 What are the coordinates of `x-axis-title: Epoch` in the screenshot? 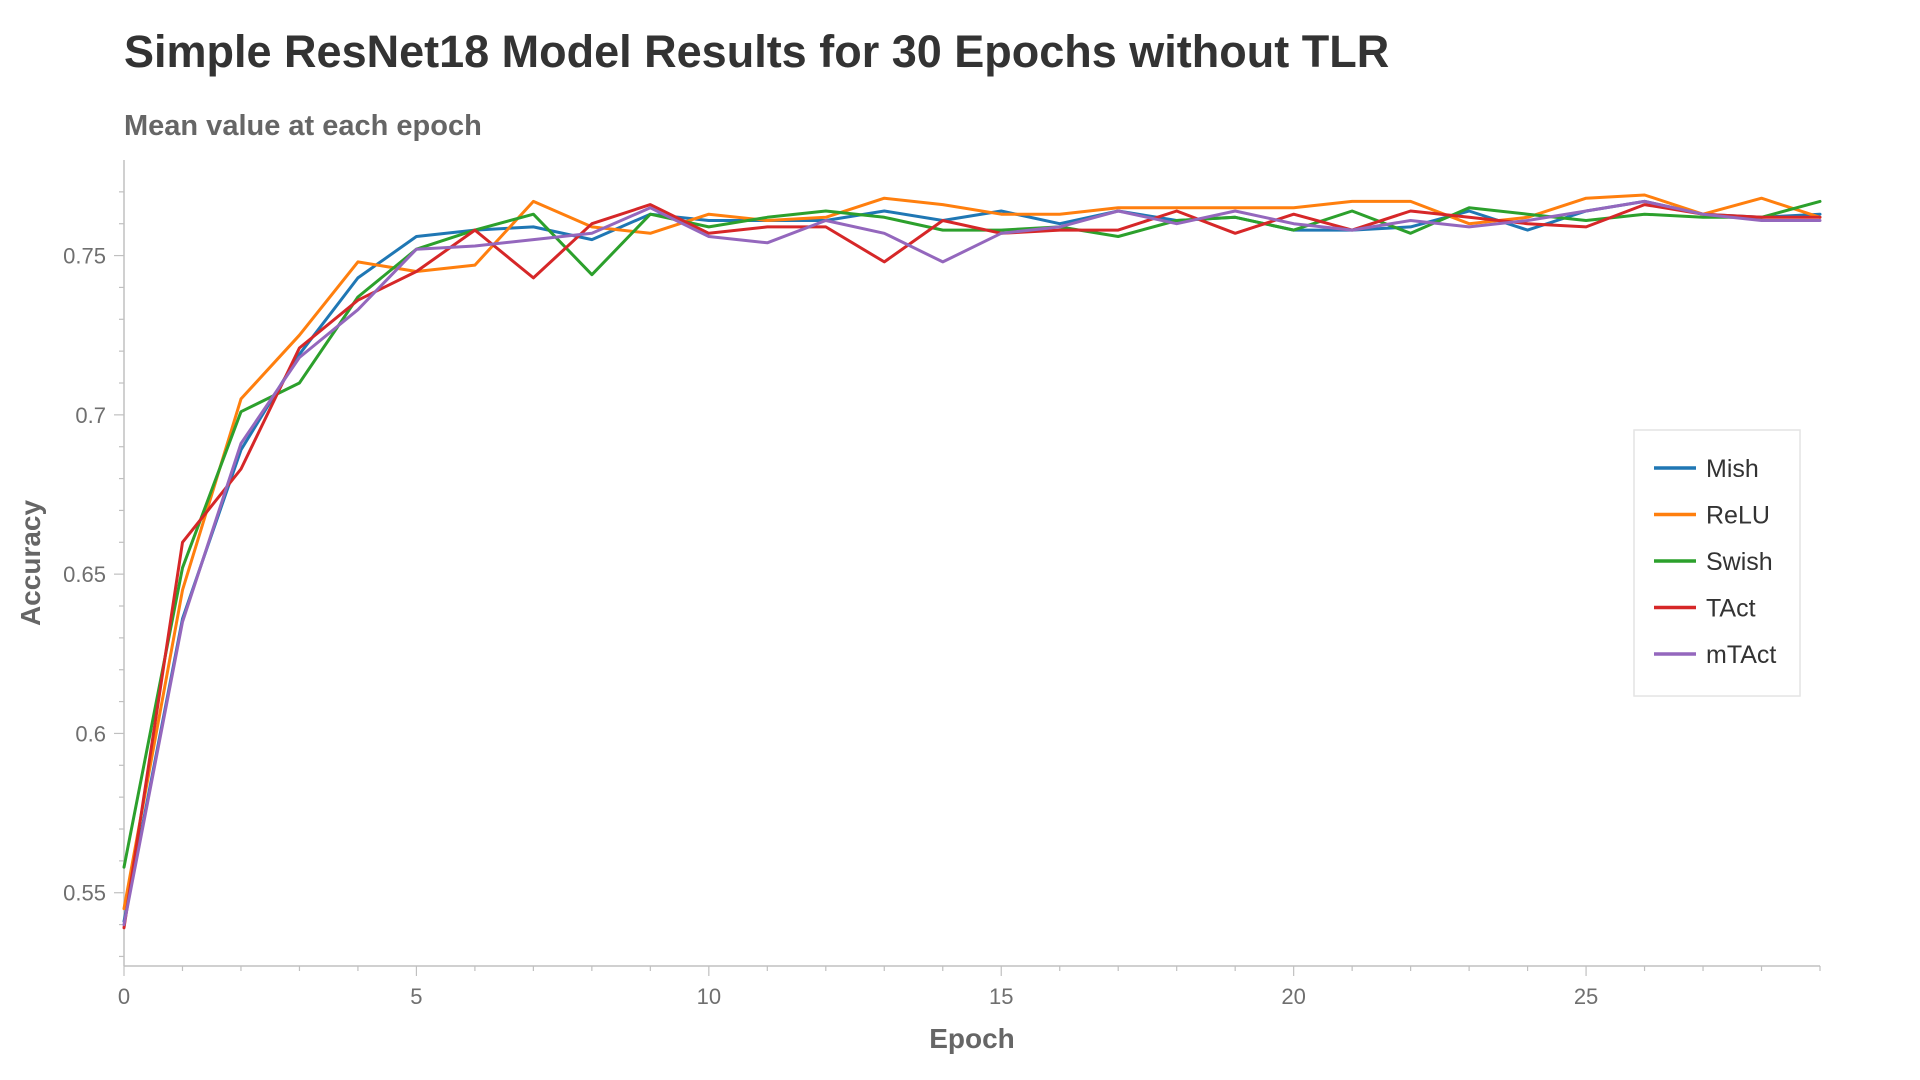 It's located at (972, 1038).